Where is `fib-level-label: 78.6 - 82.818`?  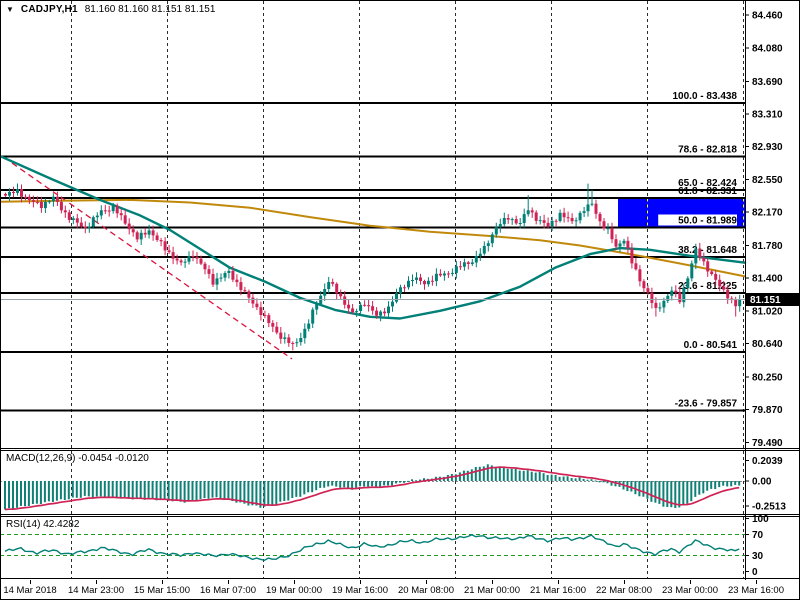 fib-level-label: 78.6 - 82.818 is located at coordinates (707, 149).